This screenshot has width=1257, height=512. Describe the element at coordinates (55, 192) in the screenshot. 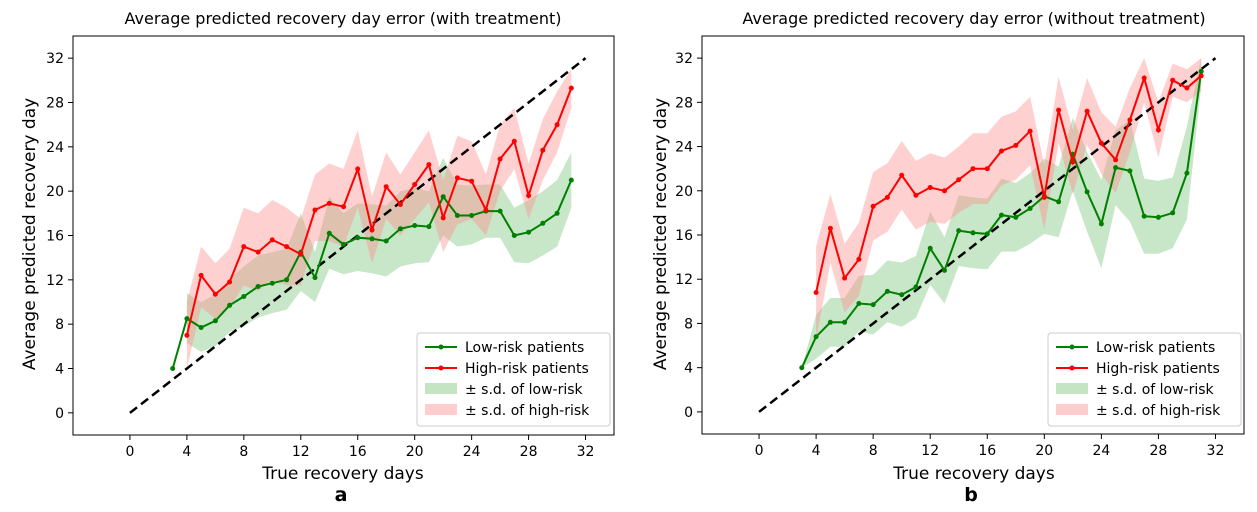

I see `y-tick-label: 20` at that location.